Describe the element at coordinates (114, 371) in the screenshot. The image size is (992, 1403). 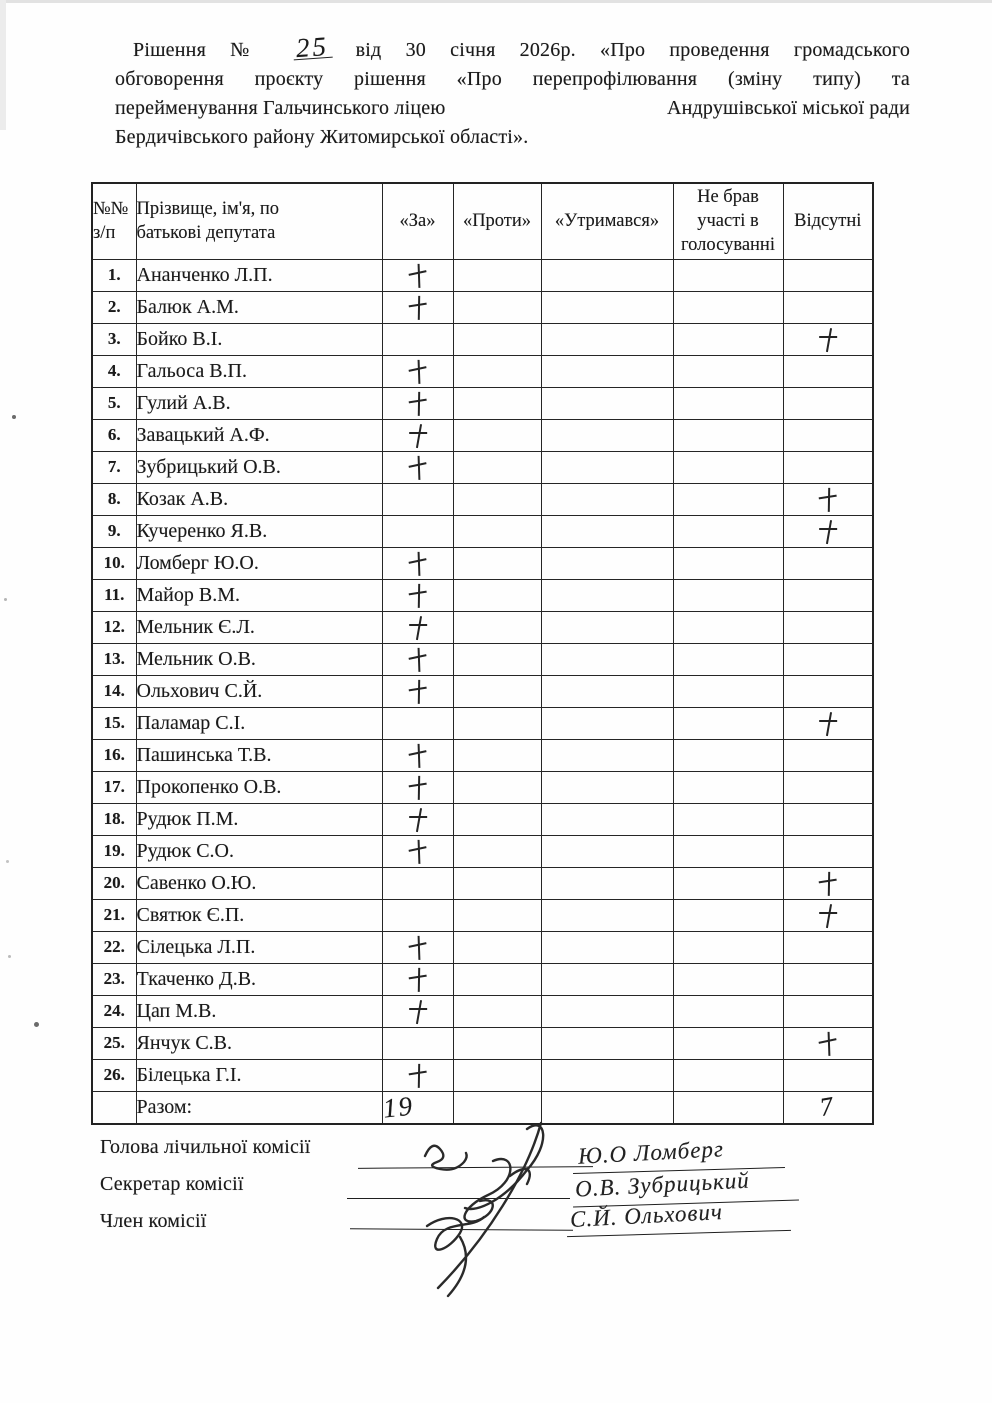
I see `row-number: 4.` at that location.